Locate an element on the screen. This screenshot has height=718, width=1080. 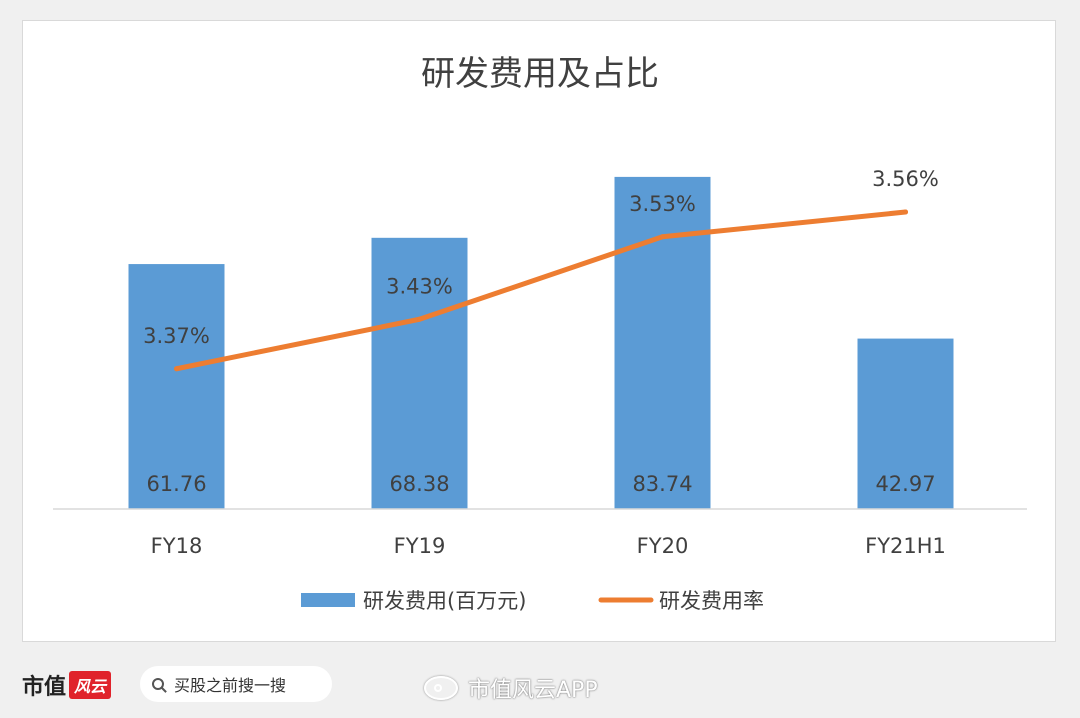
x-tick-FY20: FY20 is located at coordinates (663, 546).